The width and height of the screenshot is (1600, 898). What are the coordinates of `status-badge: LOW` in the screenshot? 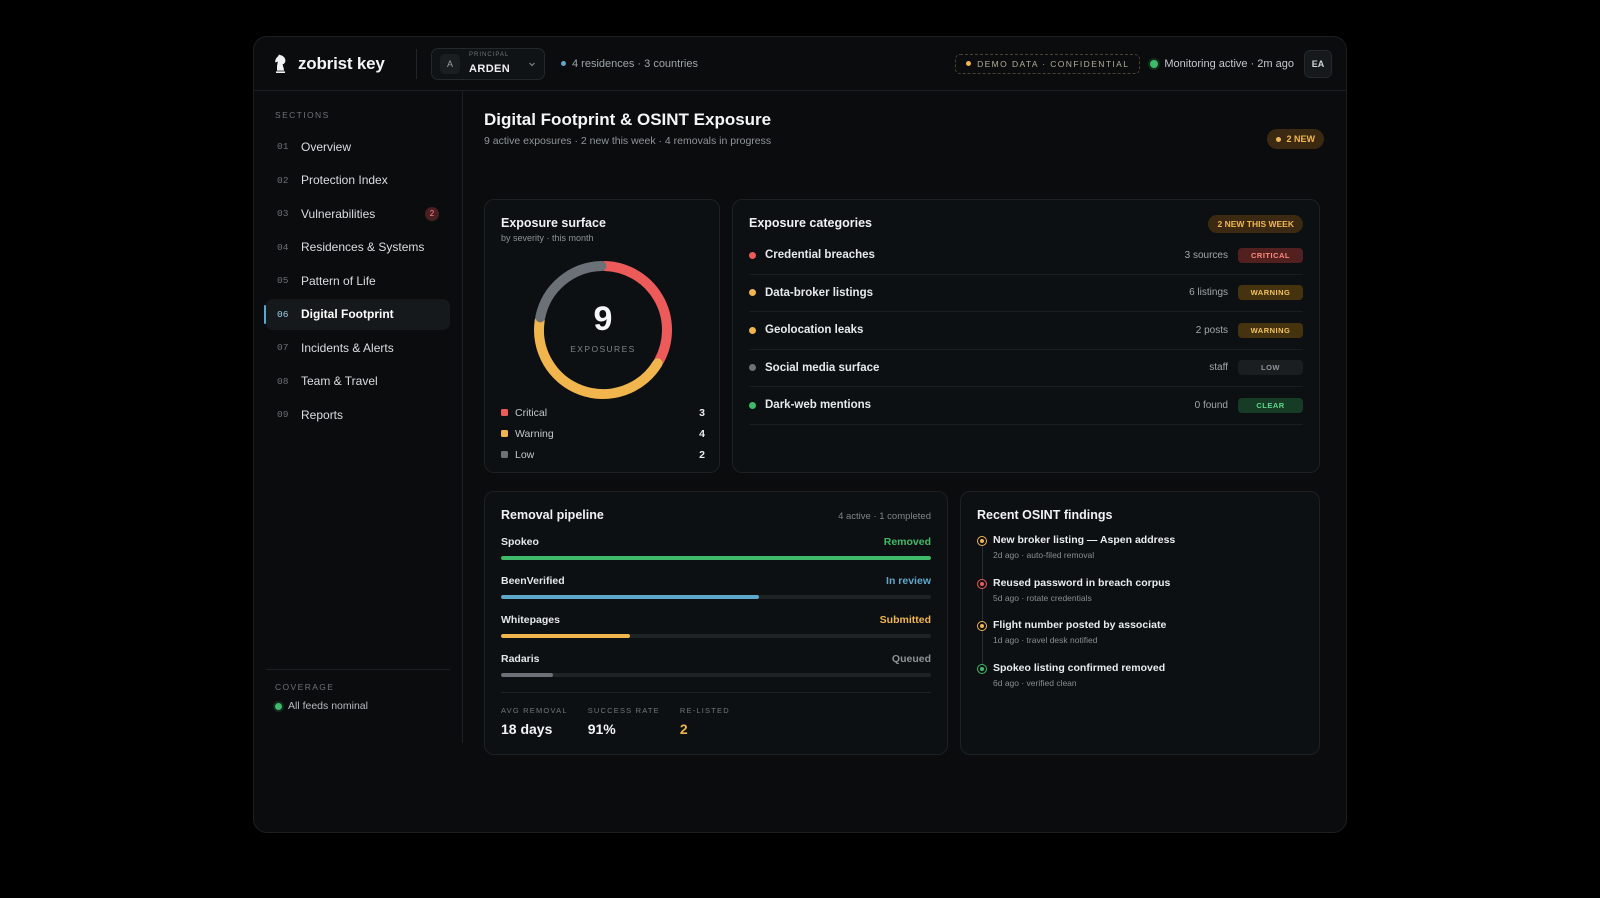 It's located at (1270, 368).